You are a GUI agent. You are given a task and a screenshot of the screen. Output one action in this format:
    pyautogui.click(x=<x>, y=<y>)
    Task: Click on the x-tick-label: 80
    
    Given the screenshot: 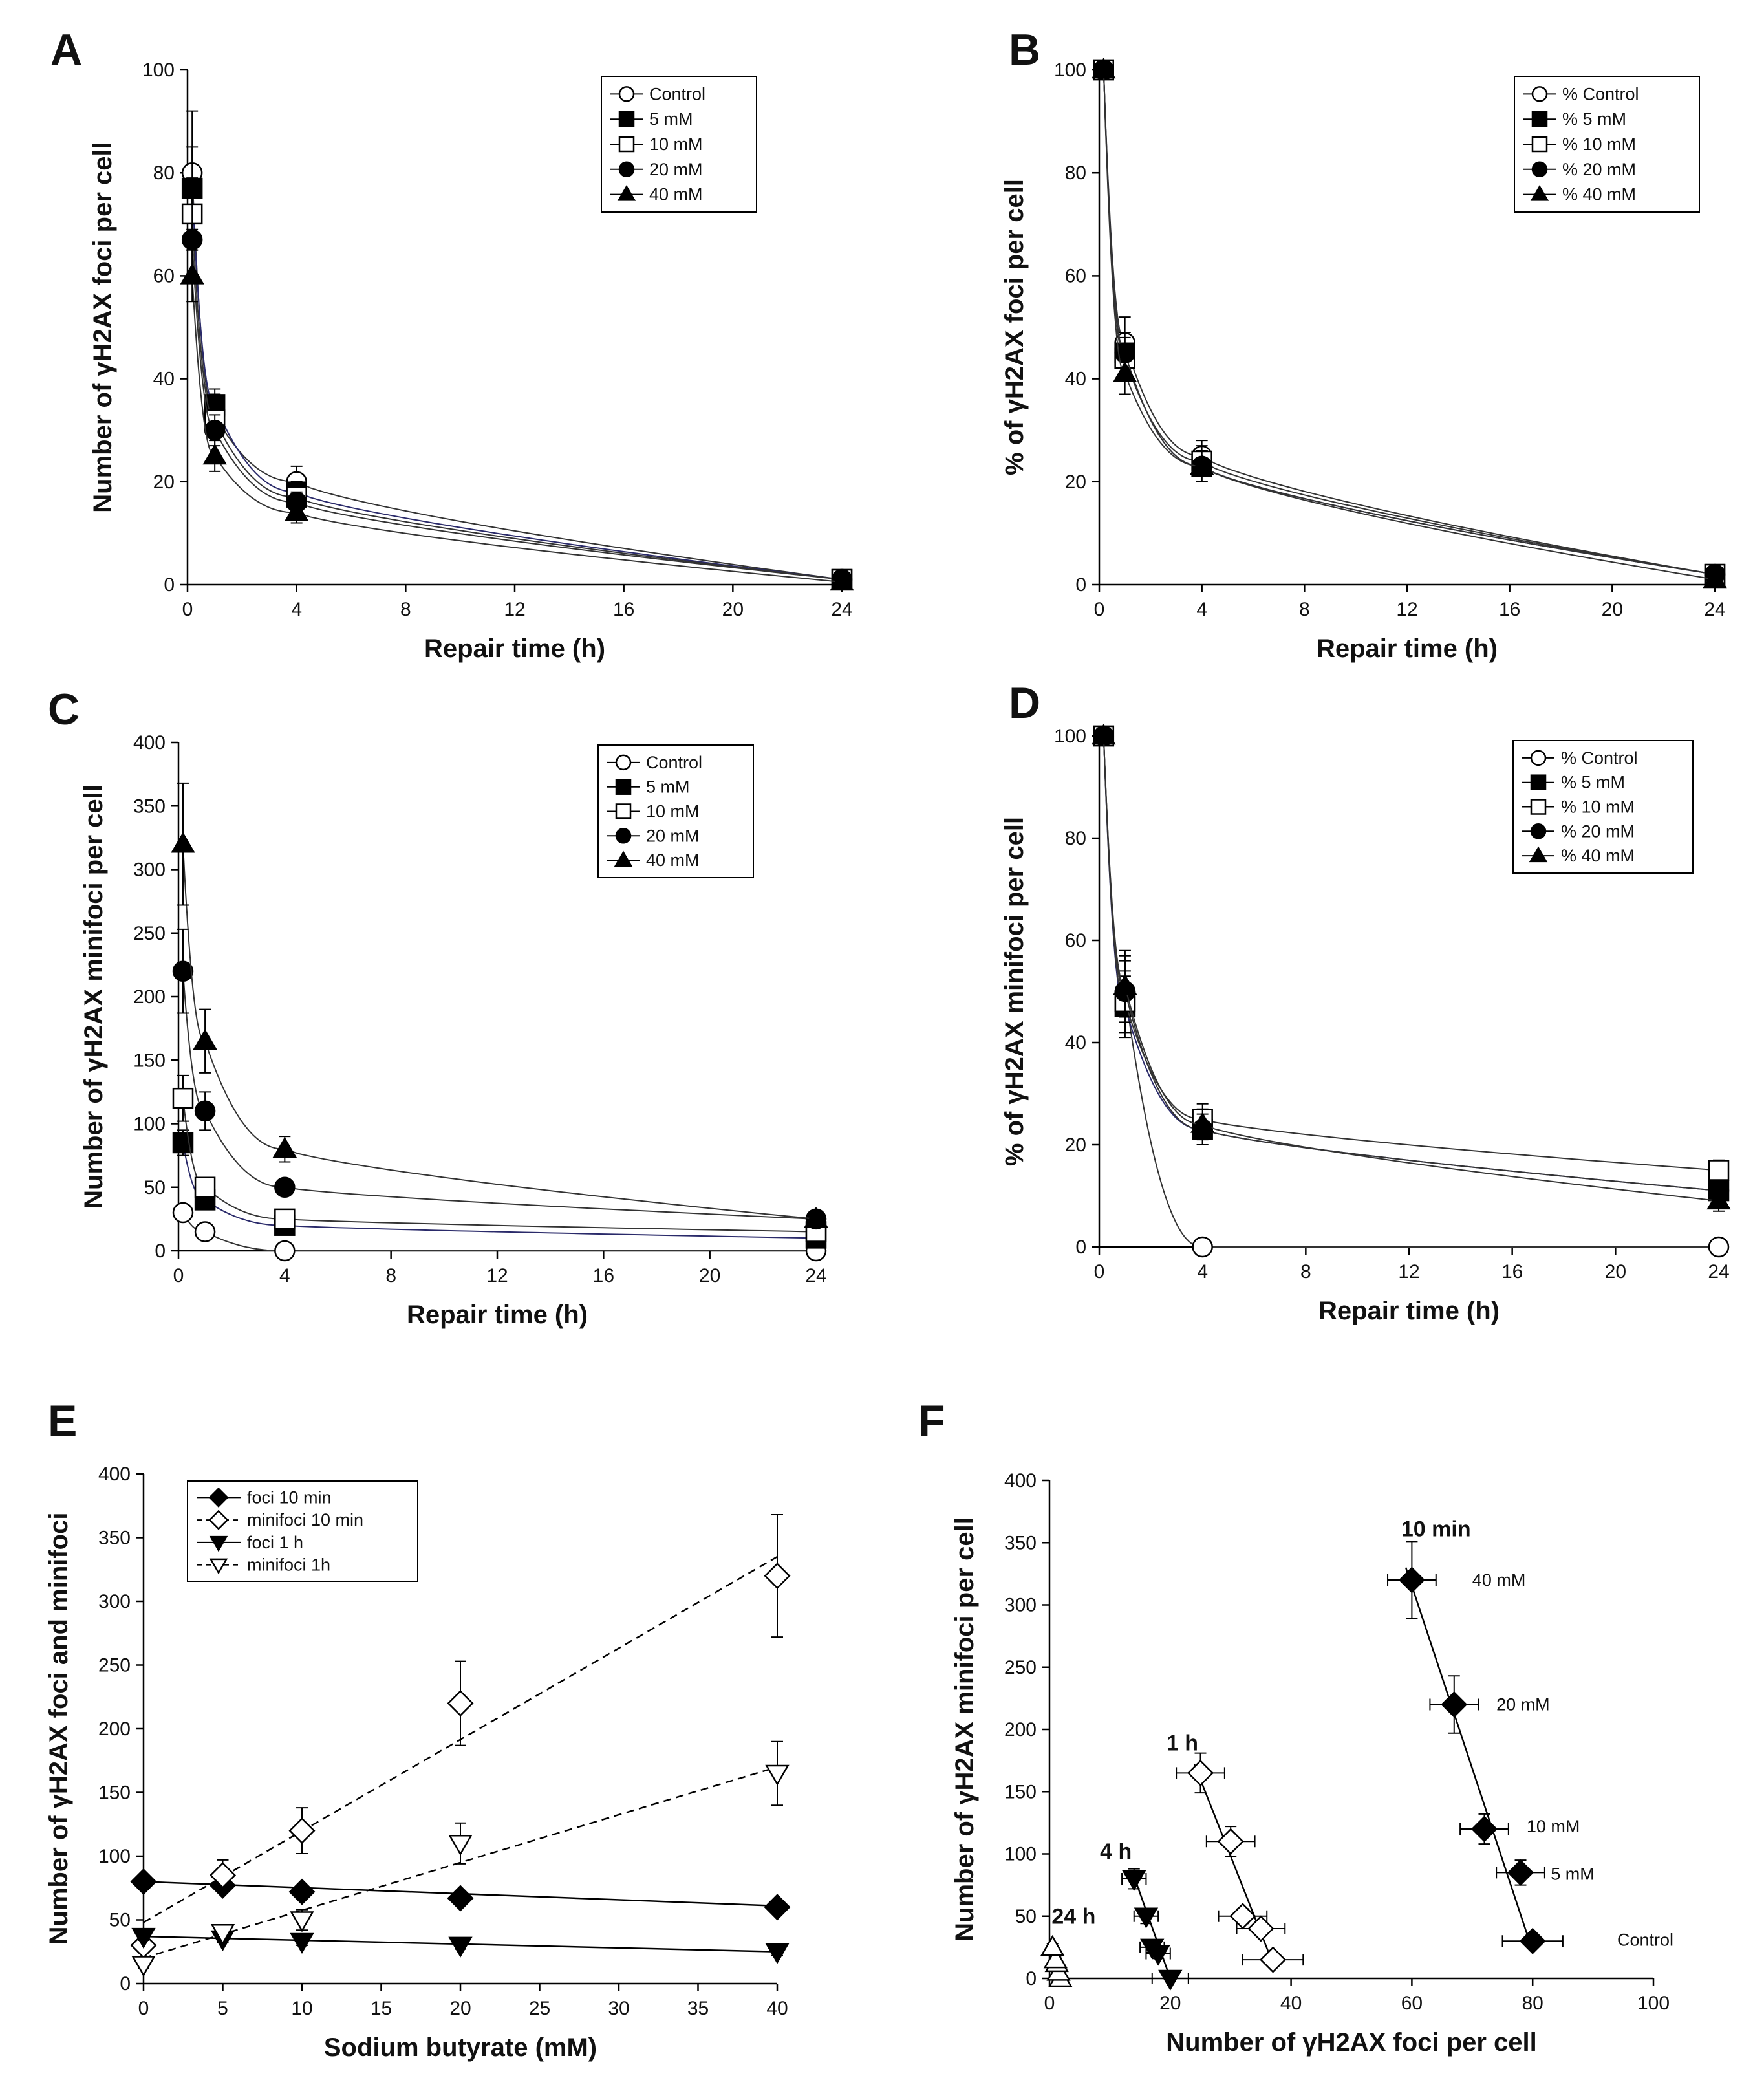 What is the action you would take?
    pyautogui.click(x=1533, y=2003)
    